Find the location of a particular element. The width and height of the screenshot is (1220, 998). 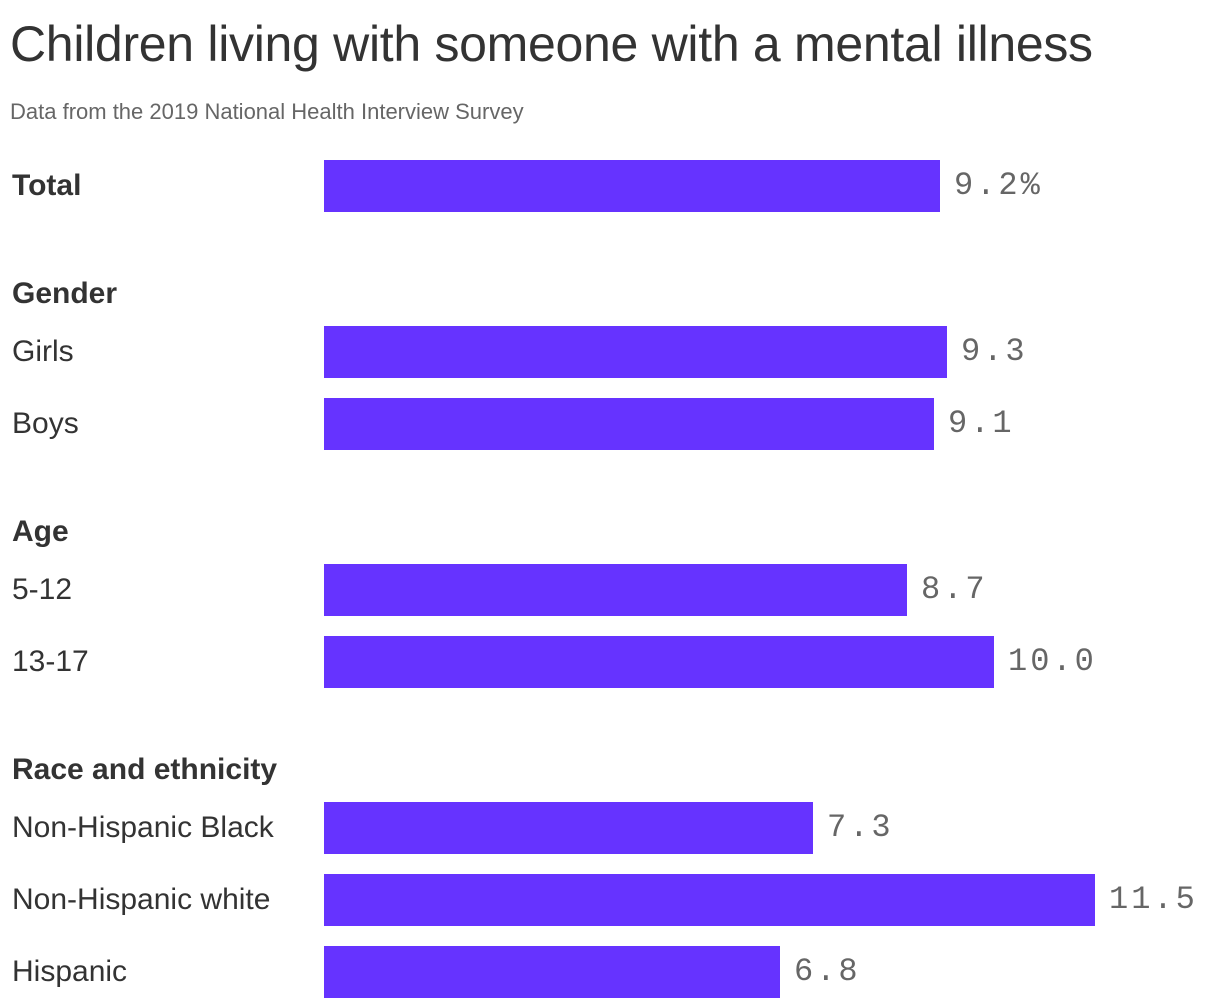

value-label: 9.1 is located at coordinates (981, 423).